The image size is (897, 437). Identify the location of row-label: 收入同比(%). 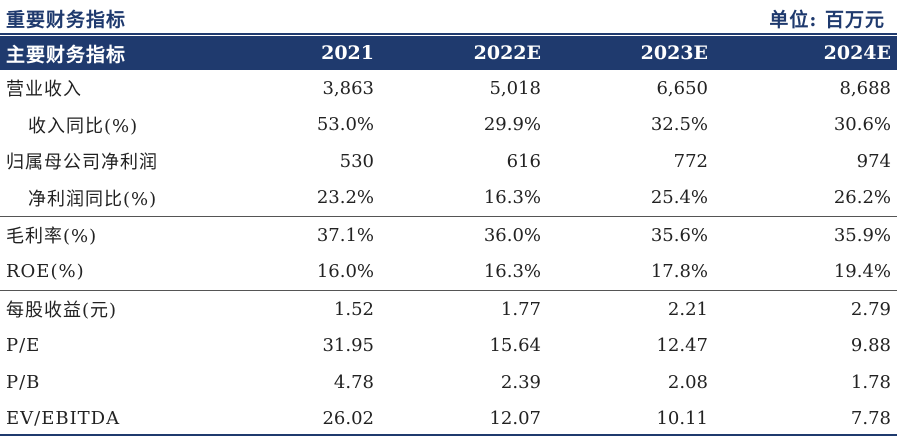
(115, 125).